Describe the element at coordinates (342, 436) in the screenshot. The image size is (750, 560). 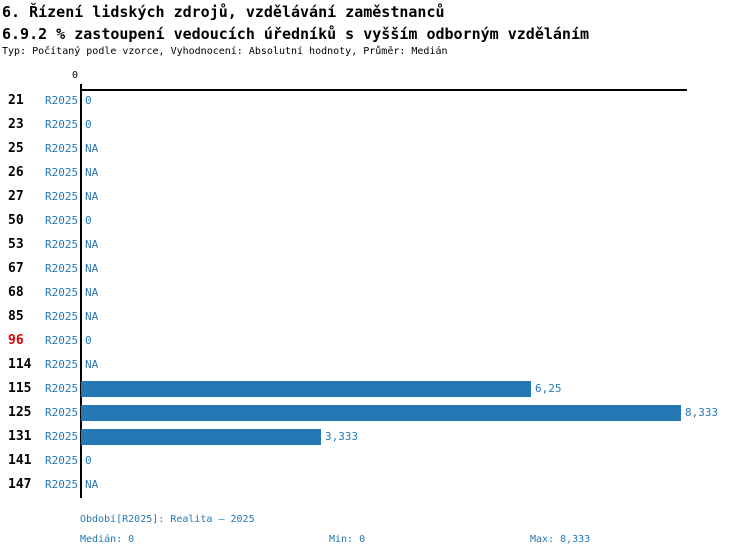
I see `bar-value-label: 3,333` at that location.